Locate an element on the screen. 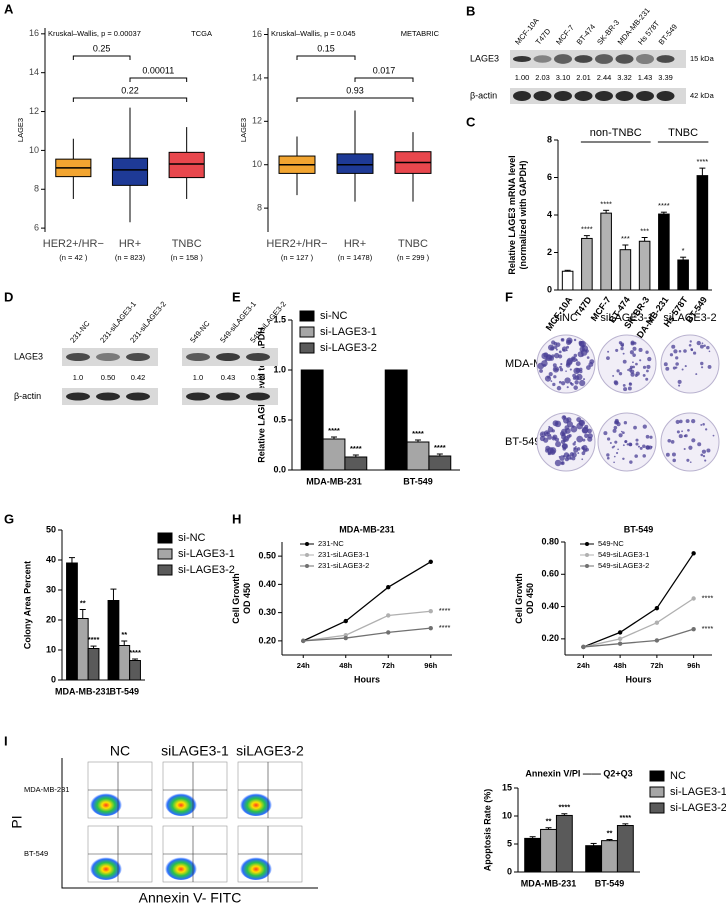 This screenshot has height=906, width=726. lane-label: T47D is located at coordinates (543, 36).